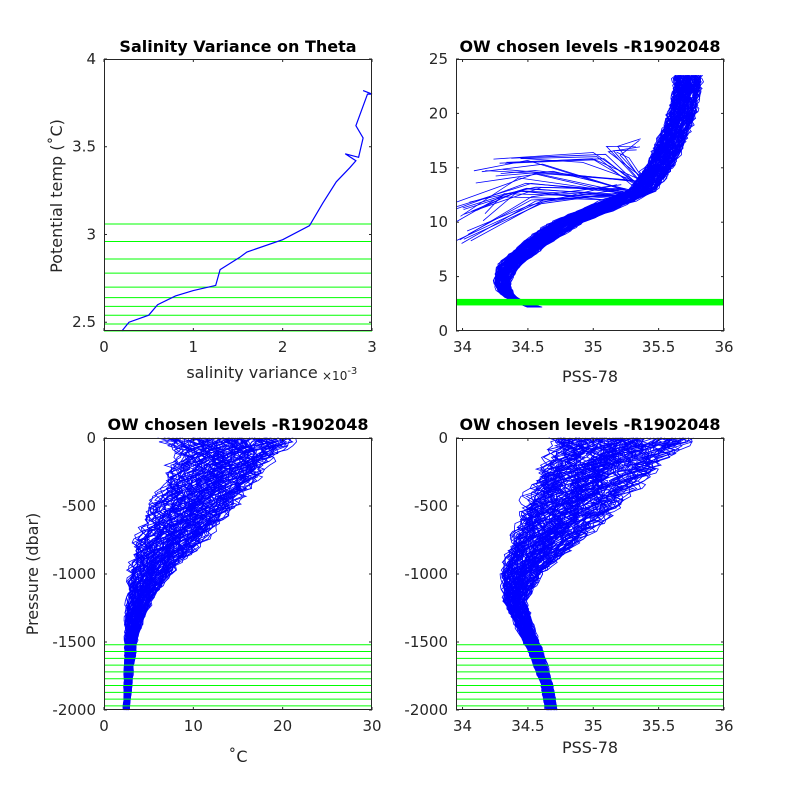 The height and width of the screenshot is (800, 800). What do you see at coordinates (443, 277) in the screenshot?
I see `p2-ytick-label: 5` at bounding box center [443, 277].